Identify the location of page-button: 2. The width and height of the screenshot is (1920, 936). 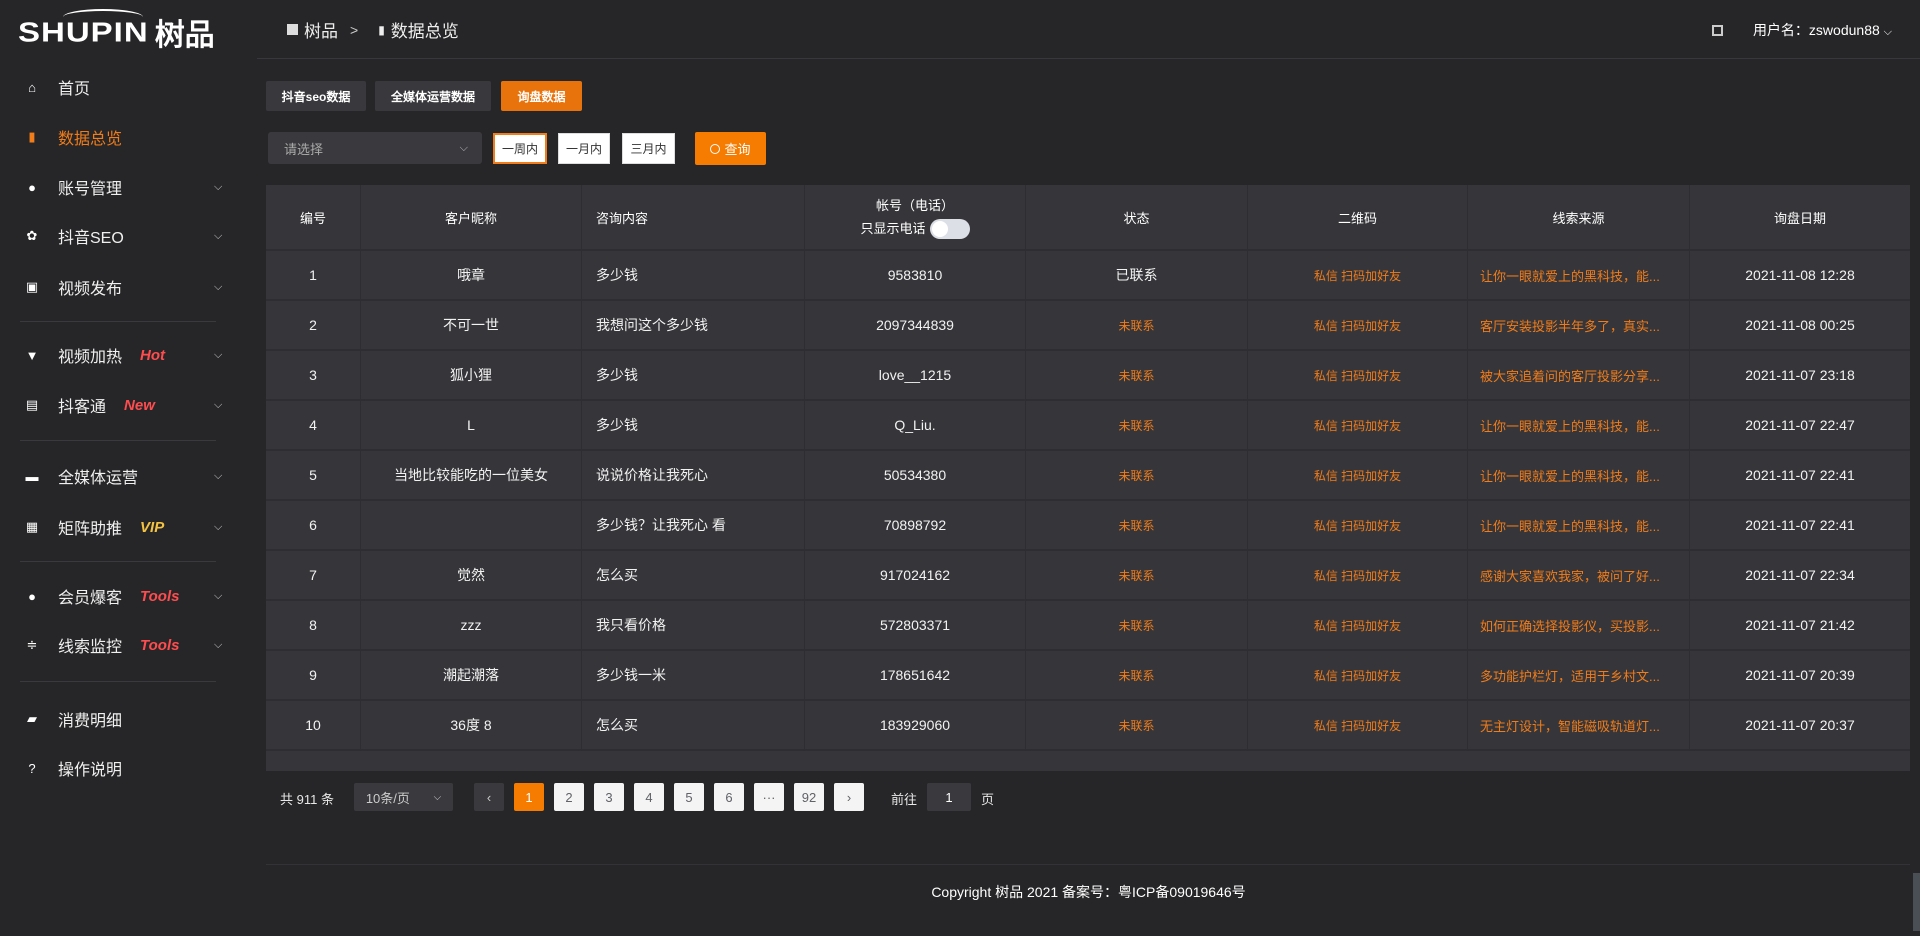
(569, 797).